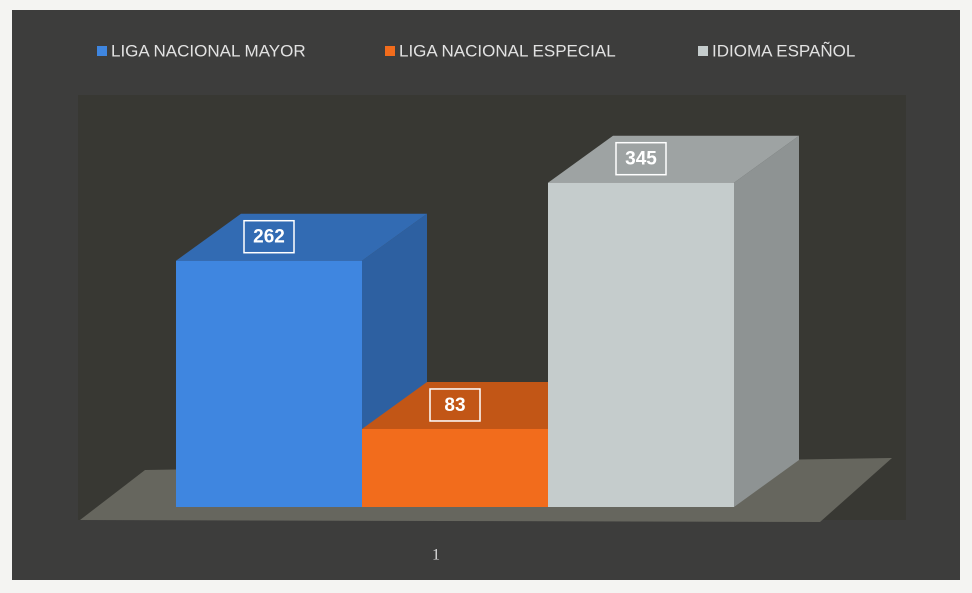  What do you see at coordinates (507, 50) in the screenshot?
I see `legend-label: LIGA NACIONAL ESPECIAL` at bounding box center [507, 50].